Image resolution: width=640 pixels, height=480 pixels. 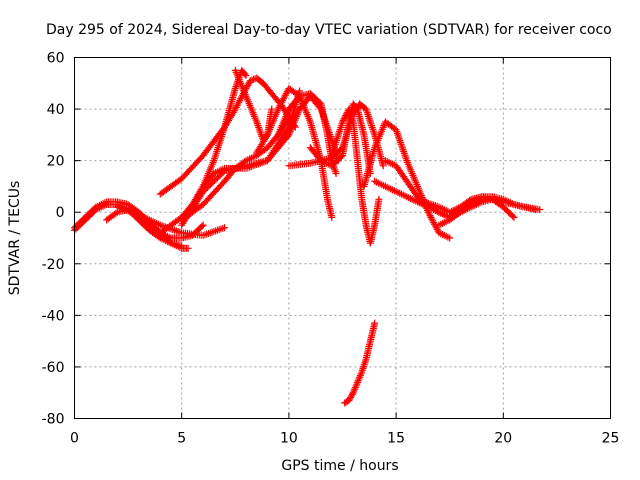 What do you see at coordinates (53, 368) in the screenshot?
I see `y-tick-label: -60` at bounding box center [53, 368].